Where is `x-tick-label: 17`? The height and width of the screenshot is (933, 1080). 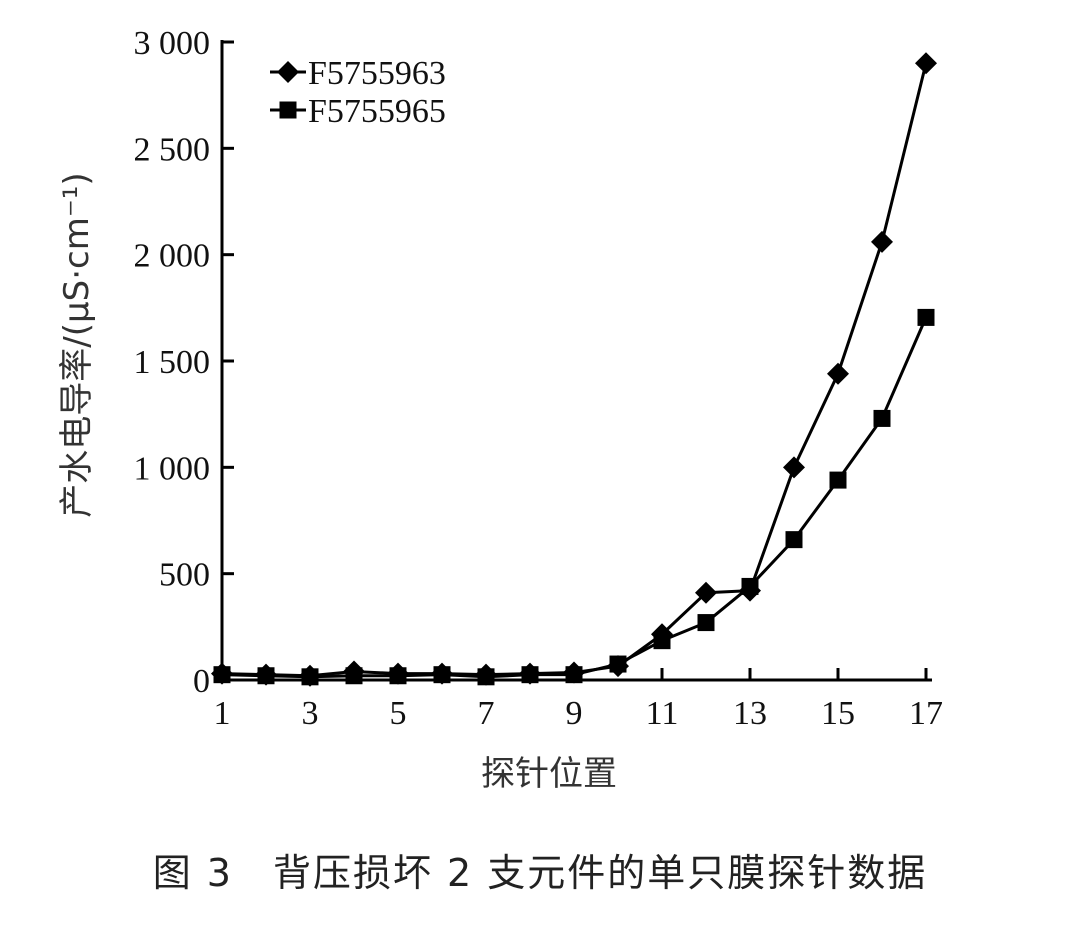
x-tick-label: 17 is located at coordinates (926, 713).